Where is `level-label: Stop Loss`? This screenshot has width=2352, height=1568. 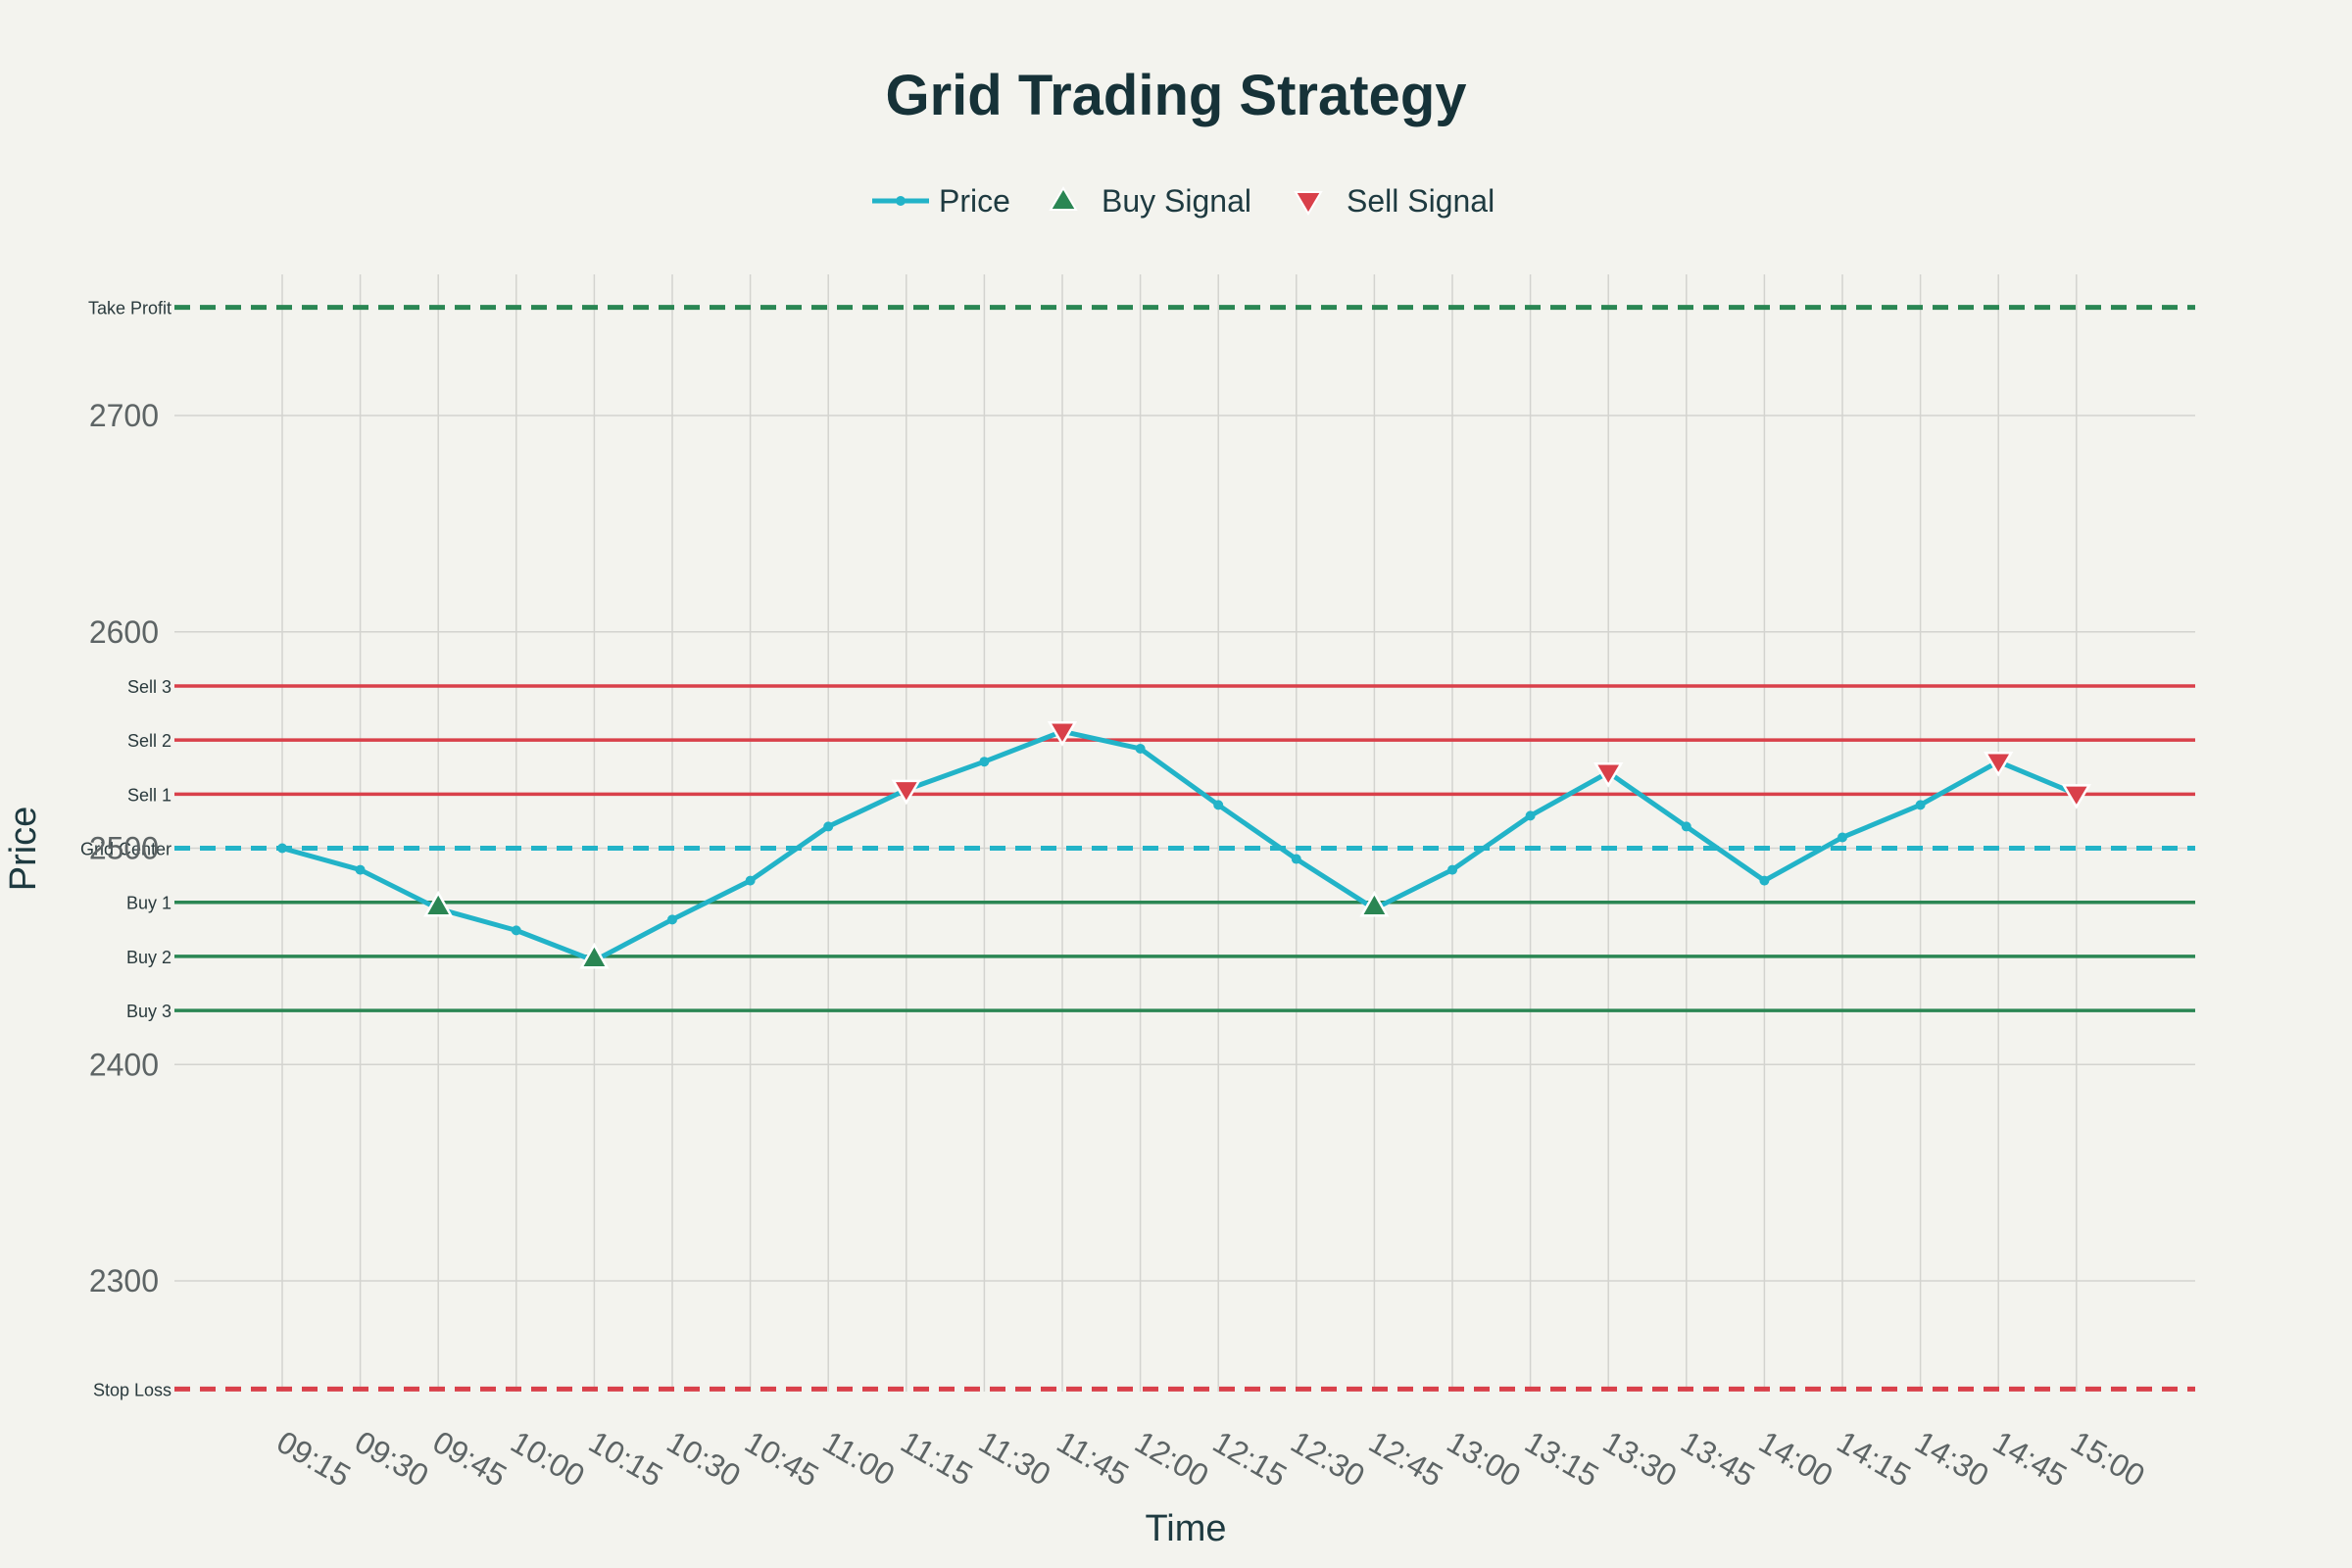
level-label: Stop Loss is located at coordinates (132, 1389).